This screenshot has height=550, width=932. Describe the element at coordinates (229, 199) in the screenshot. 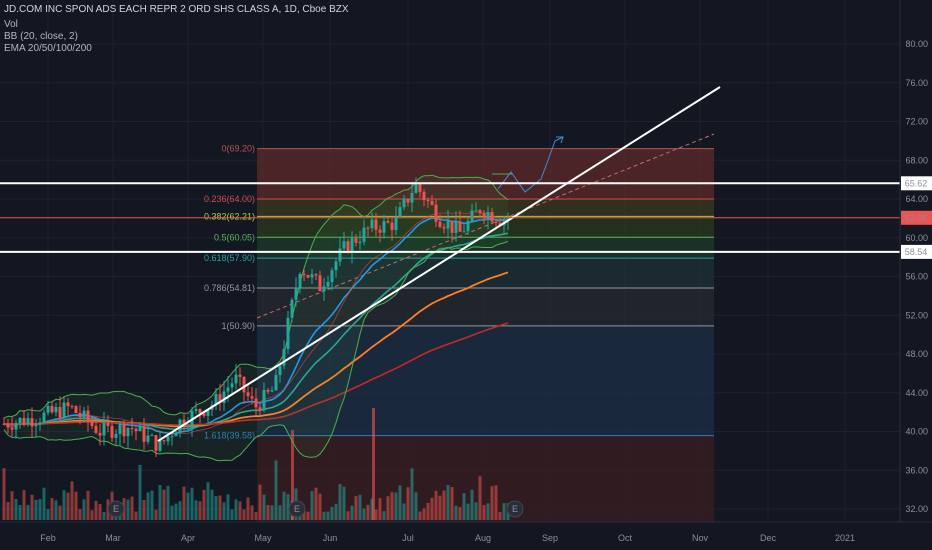

I see `fib-level-label: 0.236(64.00)` at that location.